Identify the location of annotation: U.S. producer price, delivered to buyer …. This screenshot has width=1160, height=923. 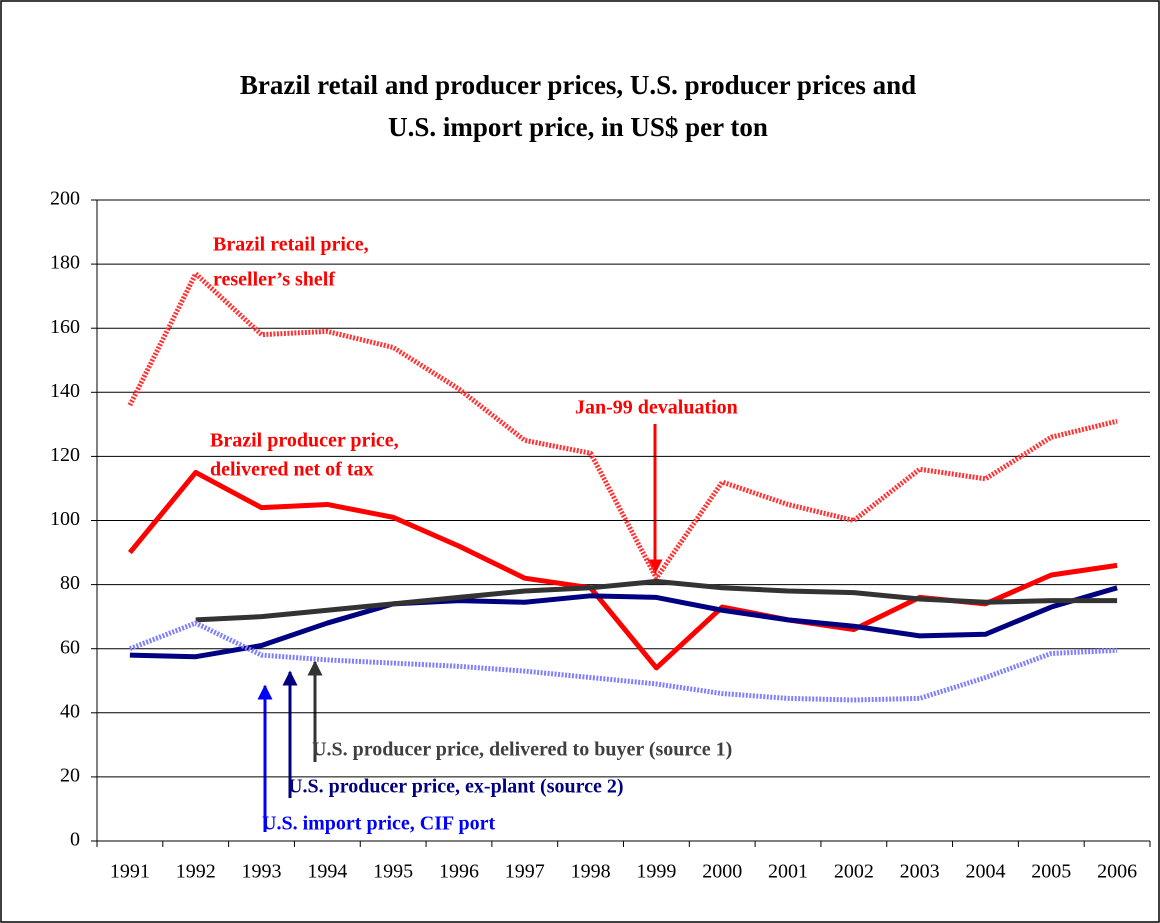
(522, 750).